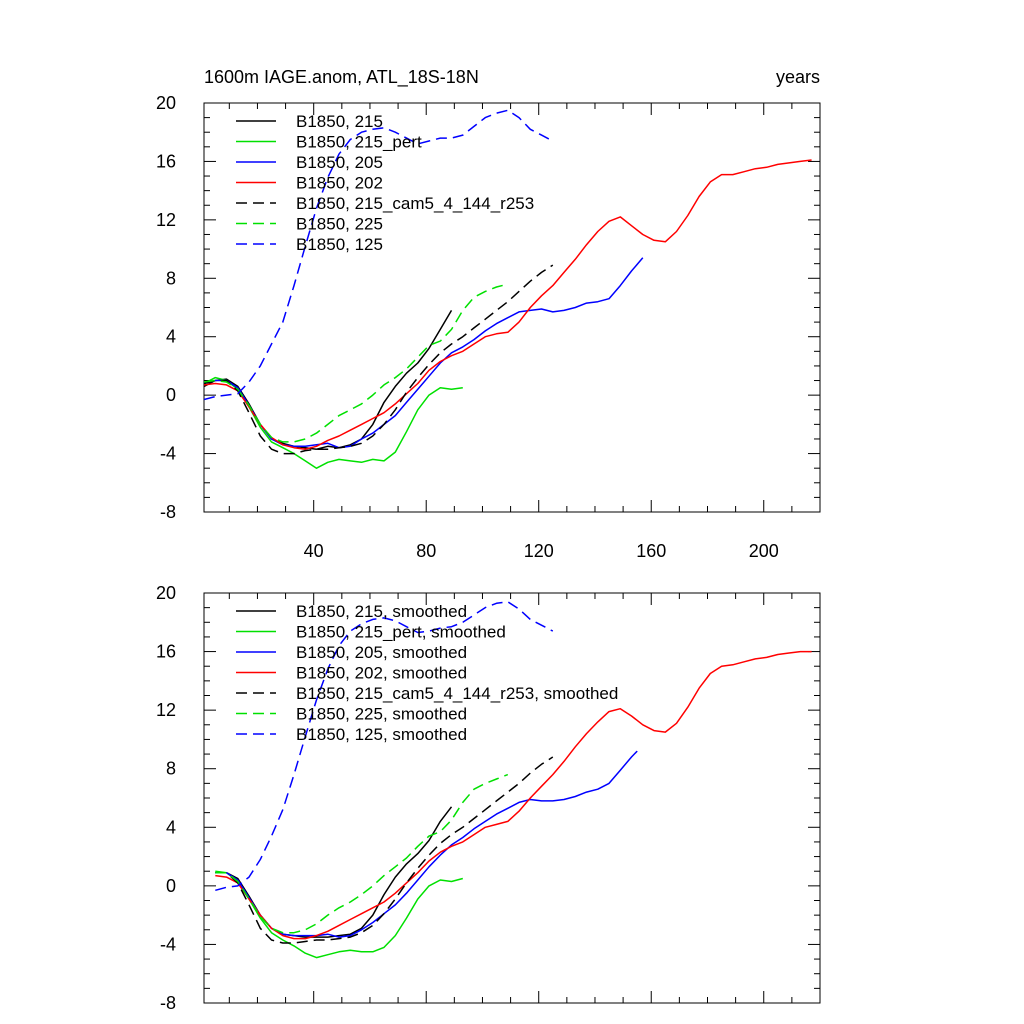  I want to click on legend-label-7: B1850, 125, smoothed, so click(381, 734).